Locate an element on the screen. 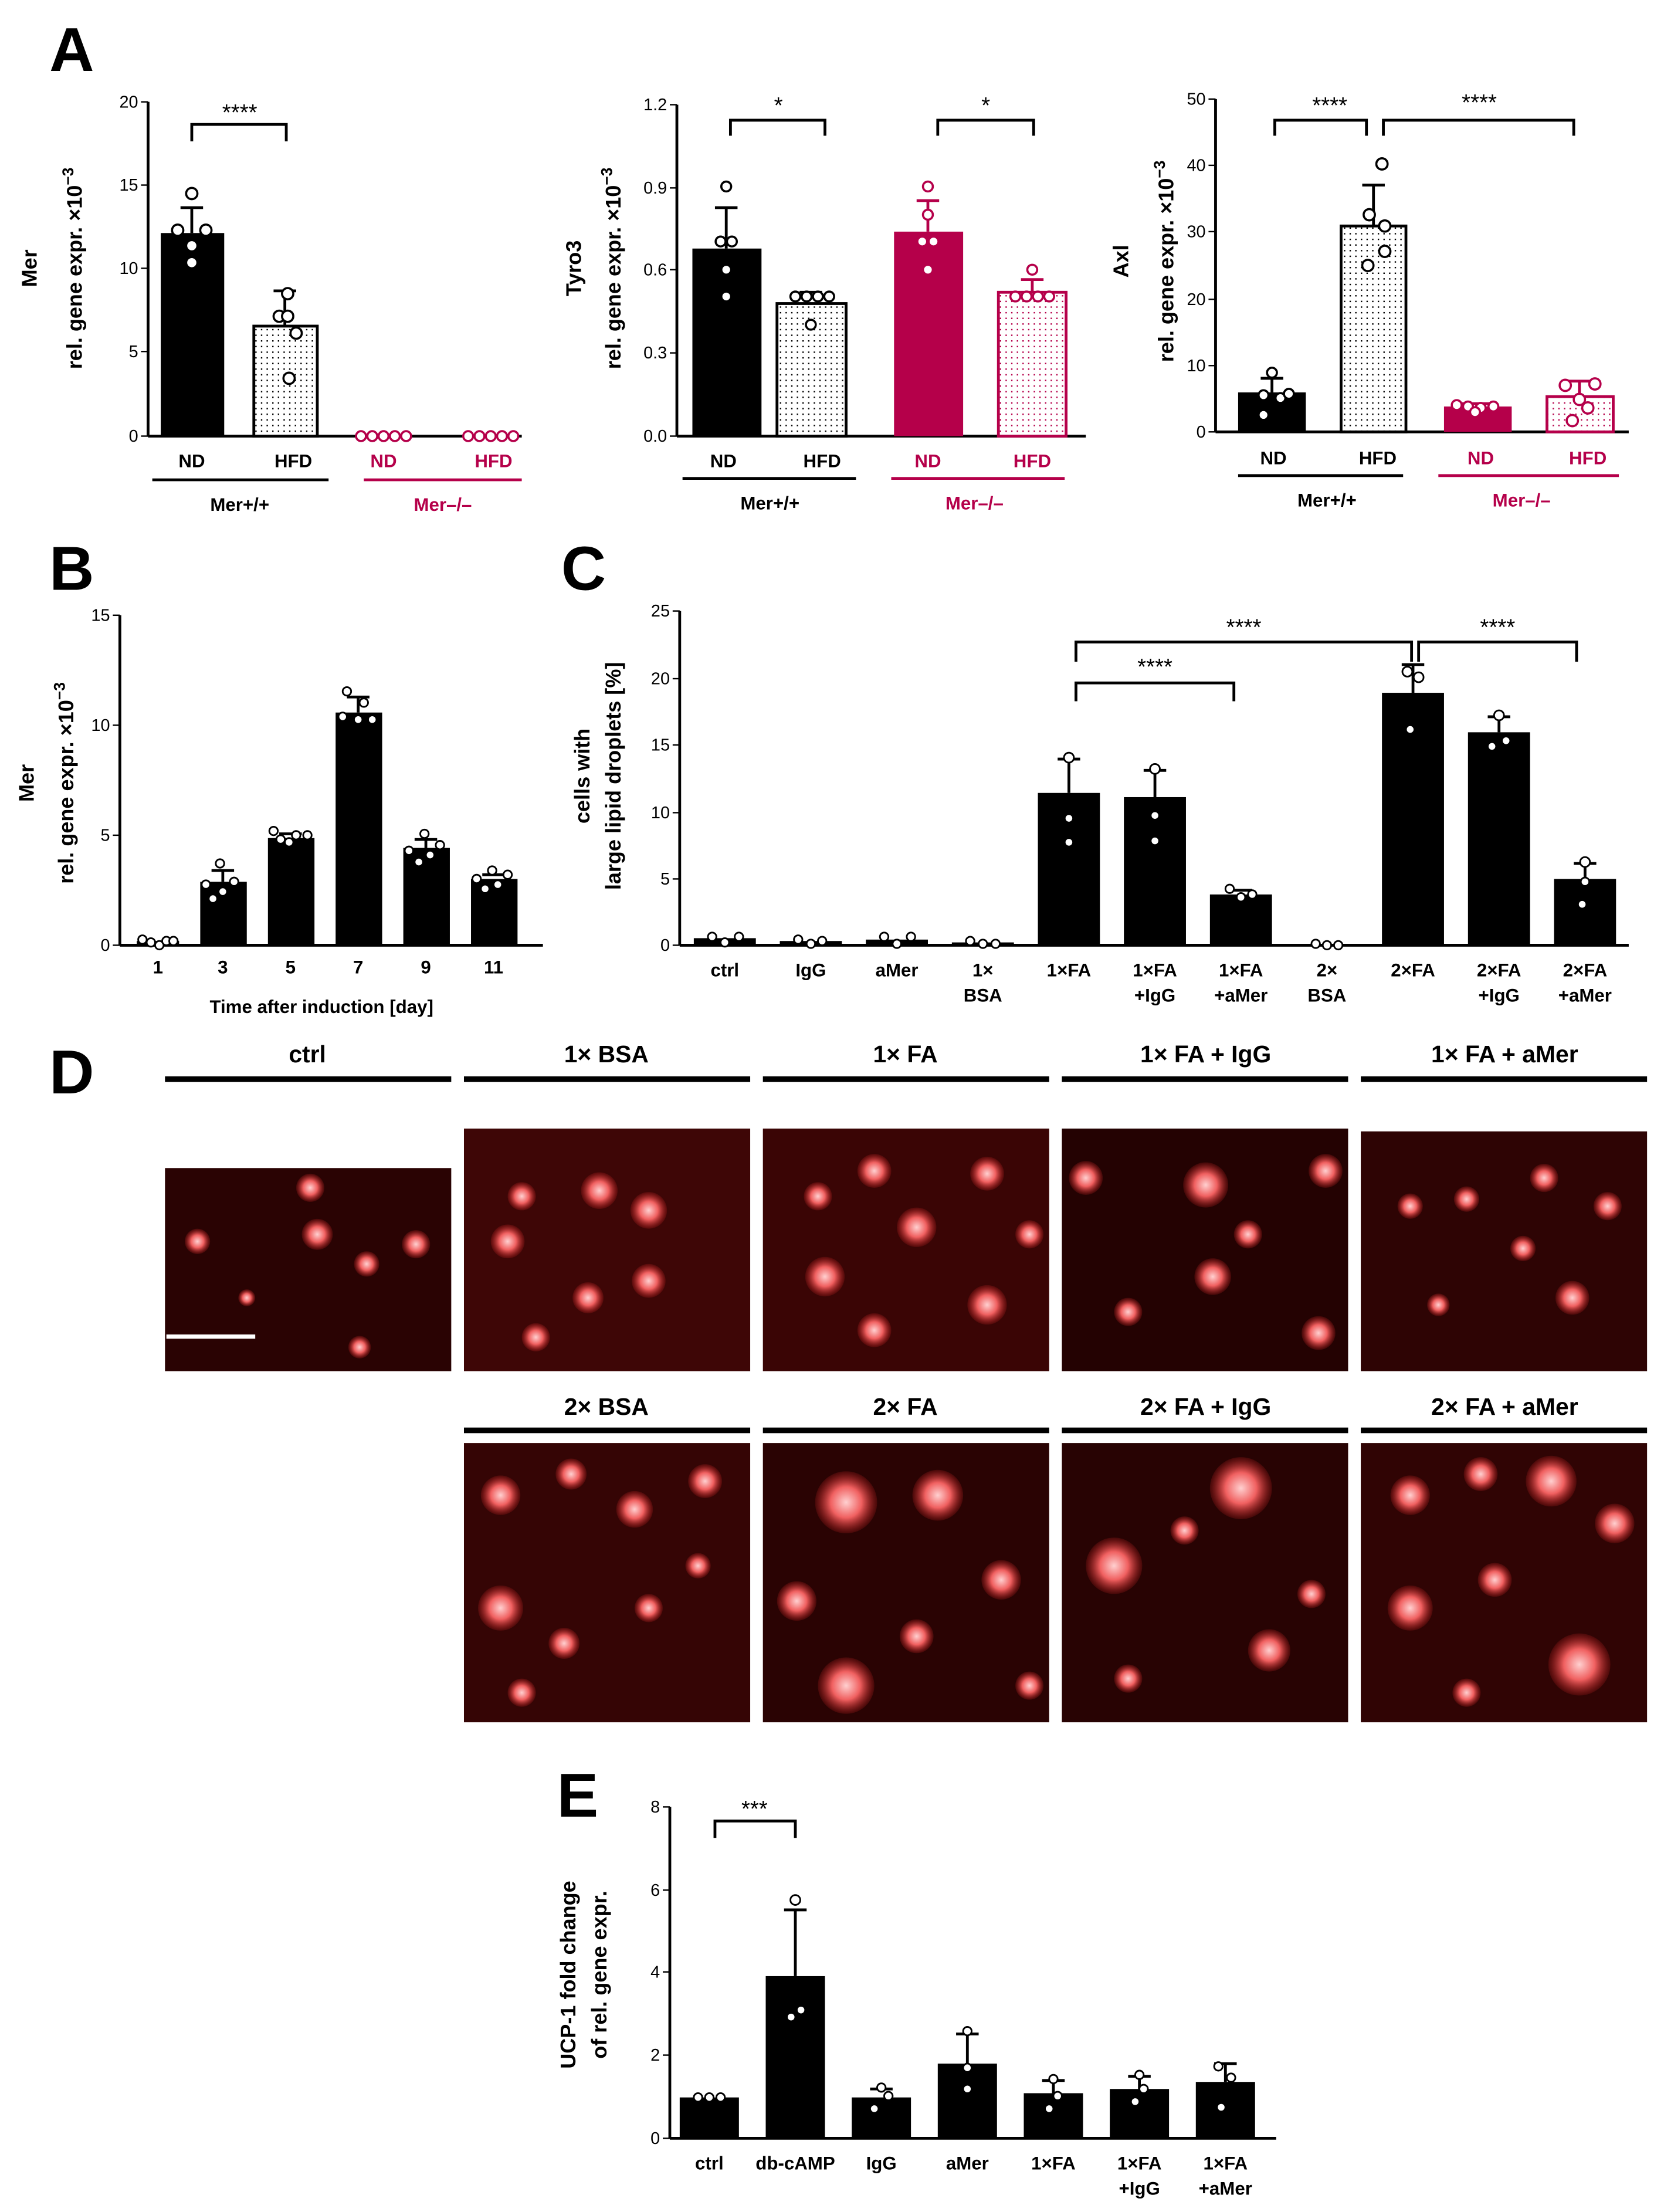  svg-text: 1× BSA is located at coordinates (606, 1054).